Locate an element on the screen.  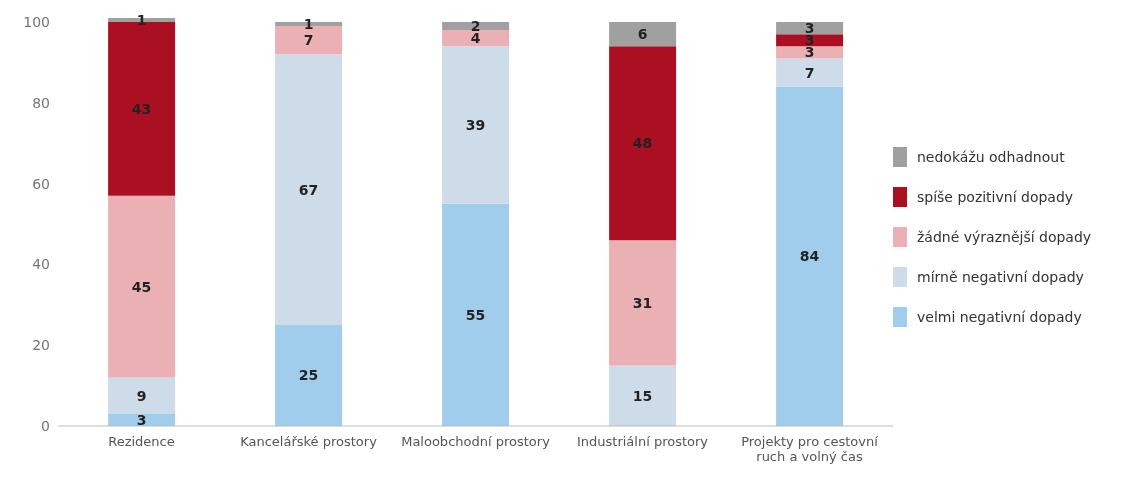
data-label: 48 is located at coordinates (642, 143).